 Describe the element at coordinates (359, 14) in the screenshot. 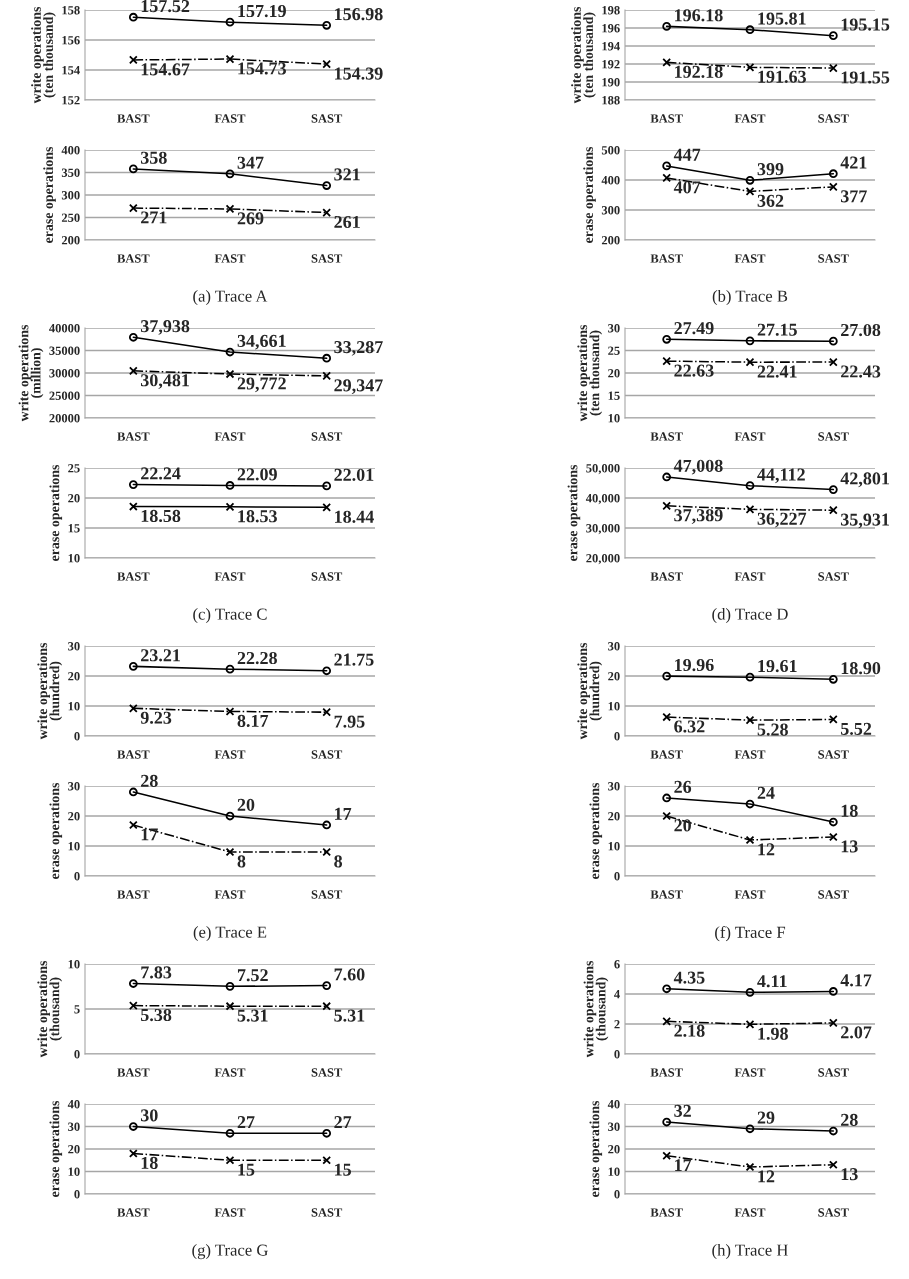

I see `data-label: 156.98` at that location.